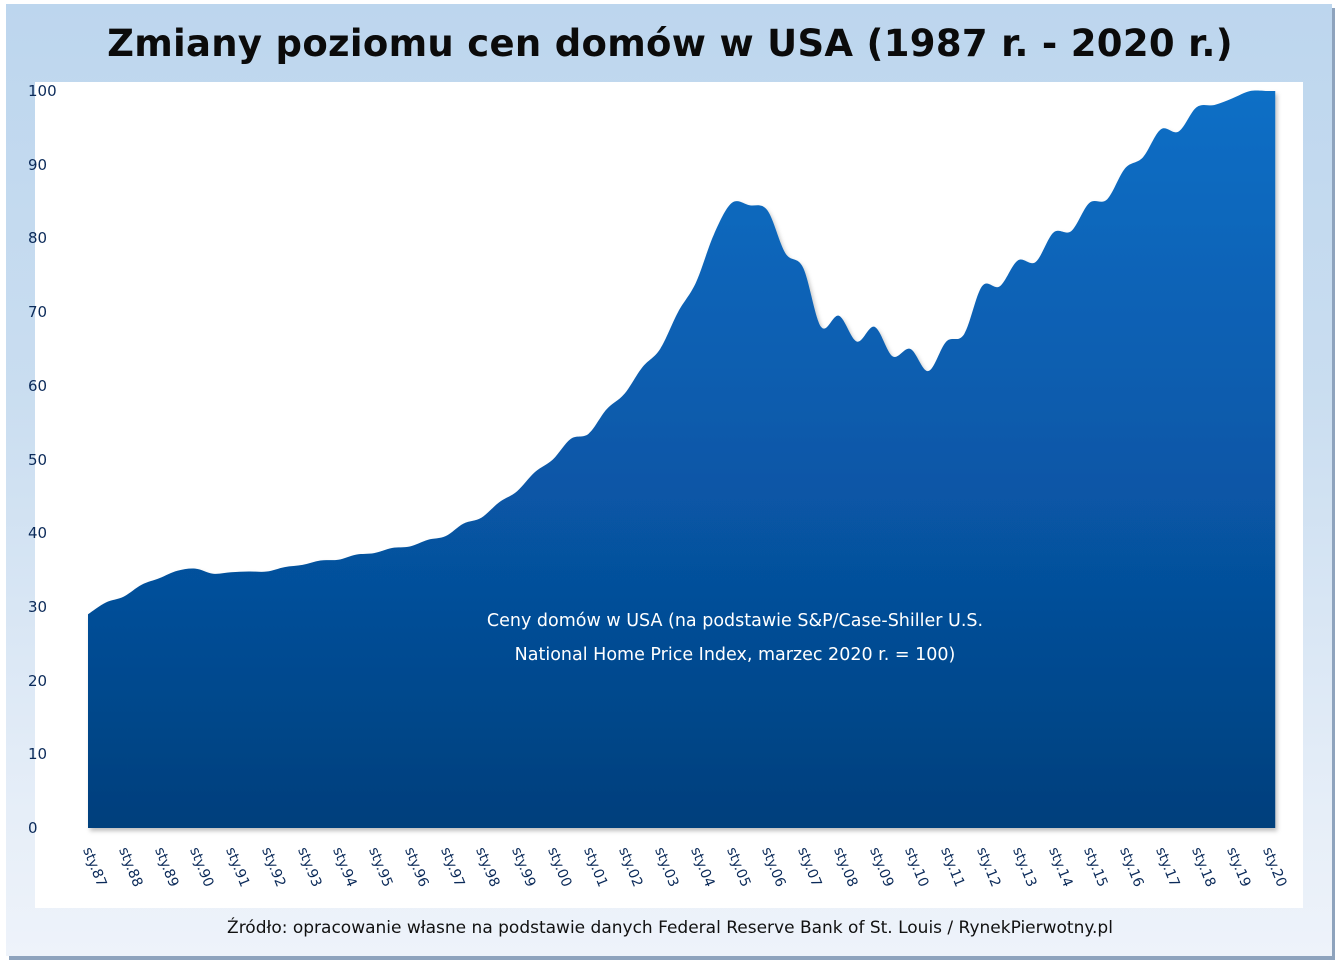 This screenshot has height=962, width=1340. Describe the element at coordinates (38, 312) in the screenshot. I see `y-tick-label: 70` at that location.